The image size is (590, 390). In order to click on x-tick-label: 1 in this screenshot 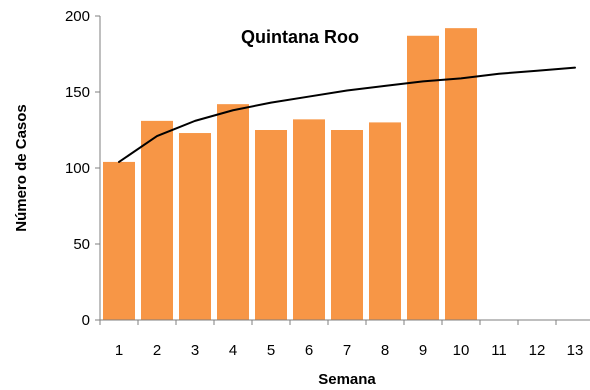, I will do `click(119, 350)`.